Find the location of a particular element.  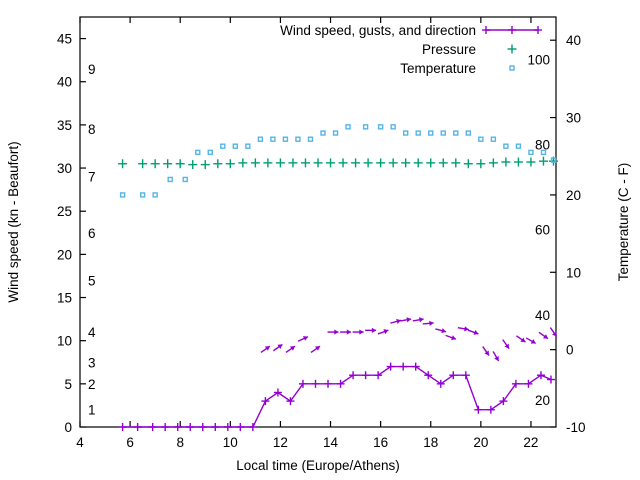

series-temperature is located at coordinates (338, 161).